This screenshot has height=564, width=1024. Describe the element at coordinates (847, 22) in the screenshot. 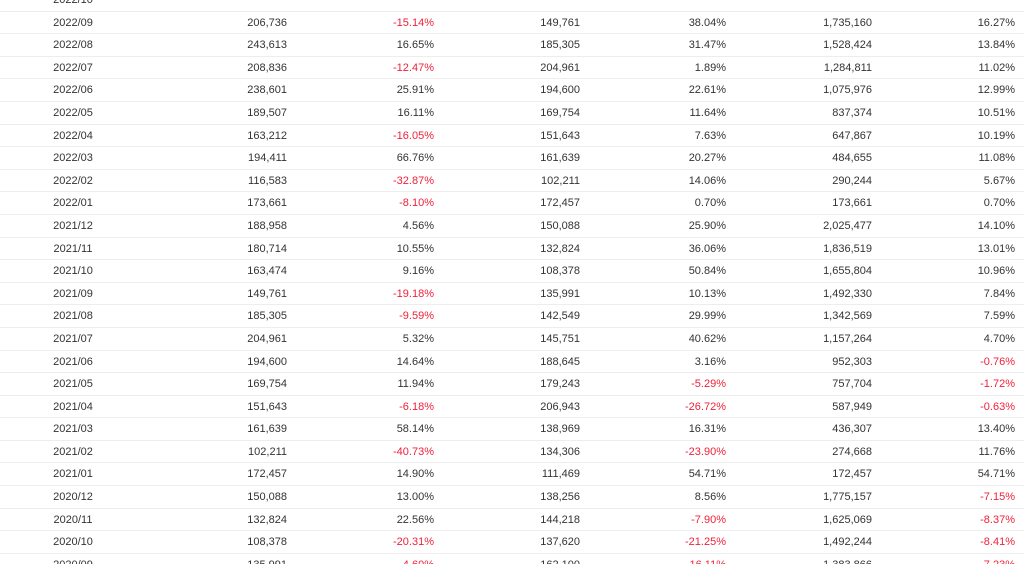

I see `cumulative-cell: 1,735,160` at that location.